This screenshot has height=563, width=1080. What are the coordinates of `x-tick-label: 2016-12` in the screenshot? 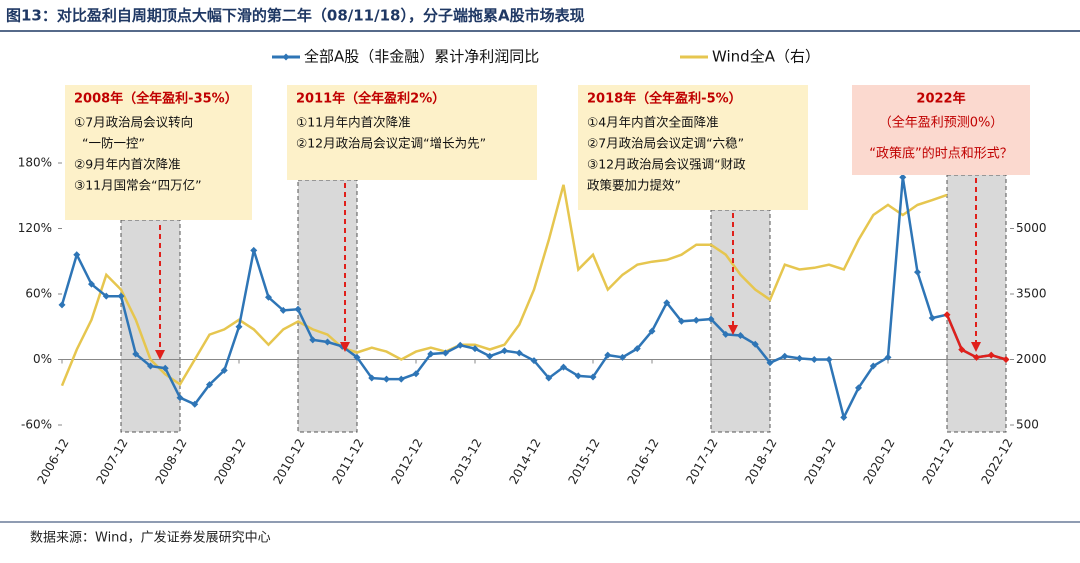 It's located at (642, 461).